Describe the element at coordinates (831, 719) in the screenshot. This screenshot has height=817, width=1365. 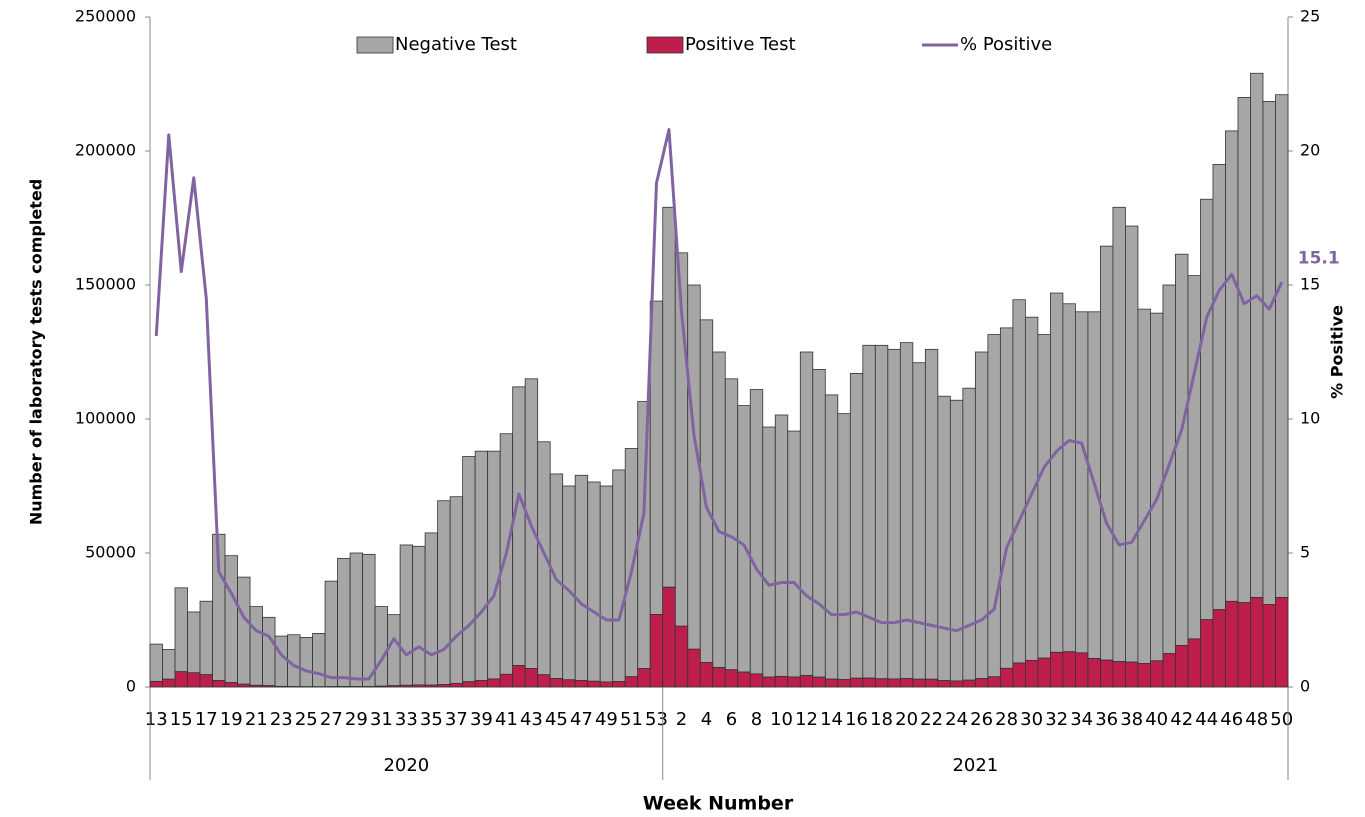
I see `x-tick-label: 14` at that location.